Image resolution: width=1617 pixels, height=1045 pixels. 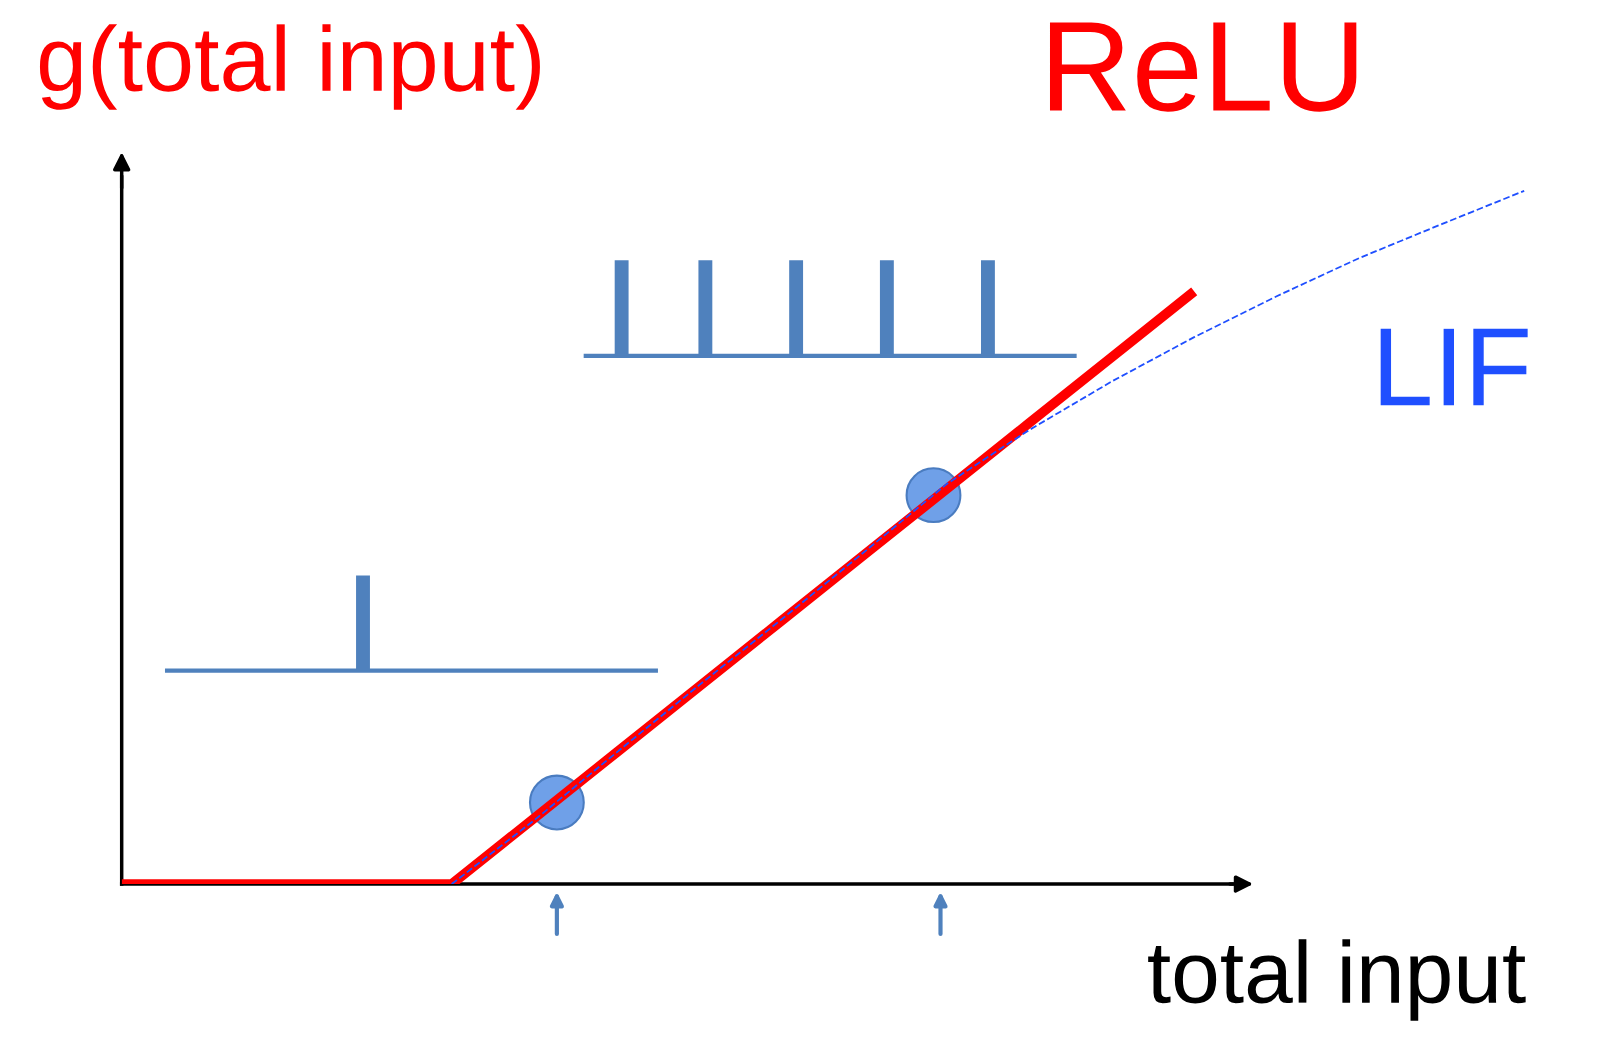 I want to click on y-axis-title: g(total input), so click(x=289, y=67).